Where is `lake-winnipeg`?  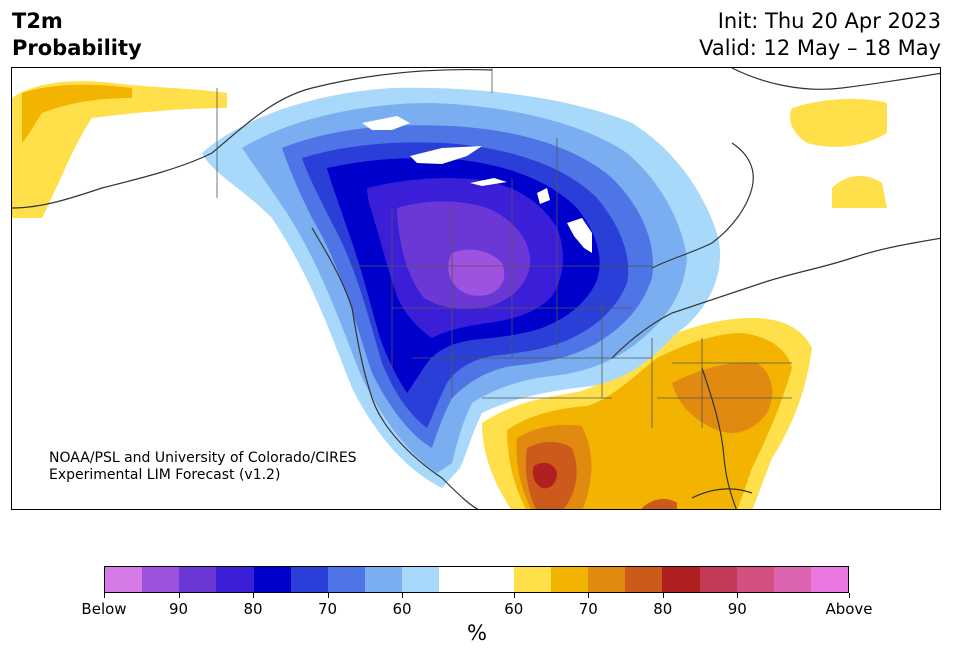
lake-winnipeg is located at coordinates (579, 235).